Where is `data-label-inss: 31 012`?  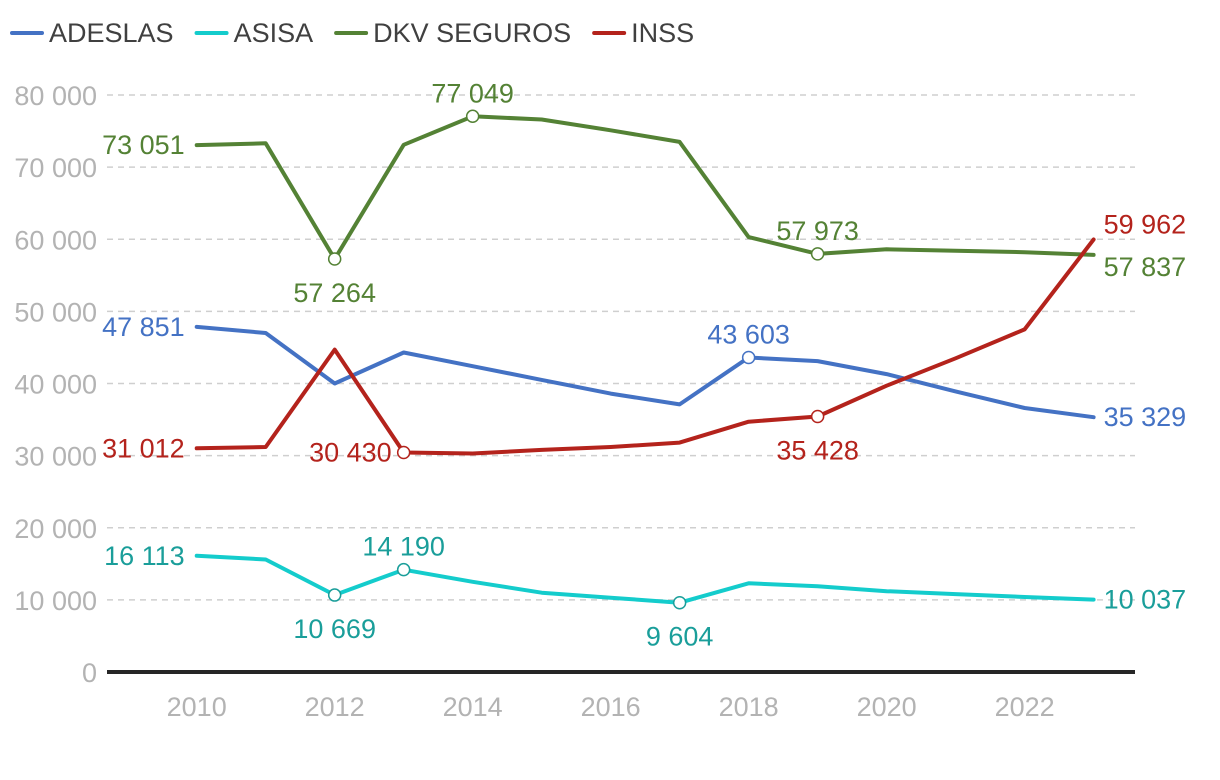
data-label-inss: 31 012 is located at coordinates (143, 448).